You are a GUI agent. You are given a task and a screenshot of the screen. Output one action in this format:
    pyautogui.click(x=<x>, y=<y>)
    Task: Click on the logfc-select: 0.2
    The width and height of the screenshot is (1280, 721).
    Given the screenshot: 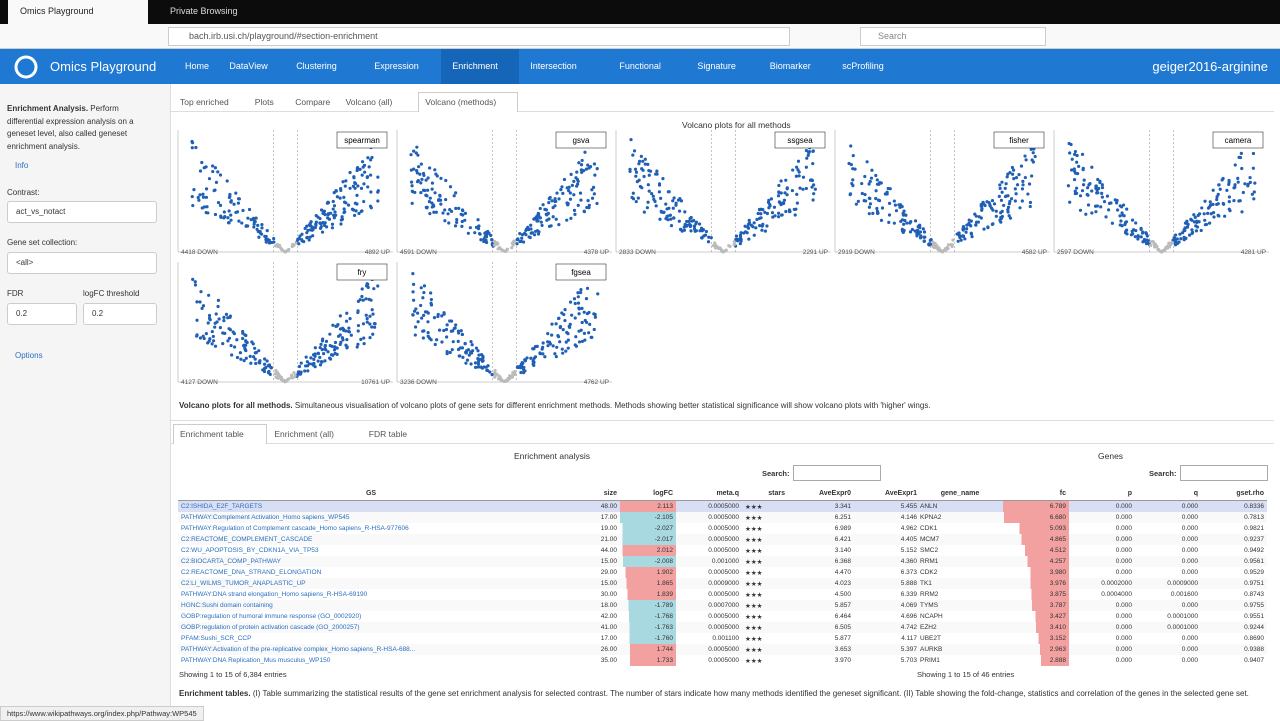 What is the action you would take?
    pyautogui.click(x=120, y=314)
    